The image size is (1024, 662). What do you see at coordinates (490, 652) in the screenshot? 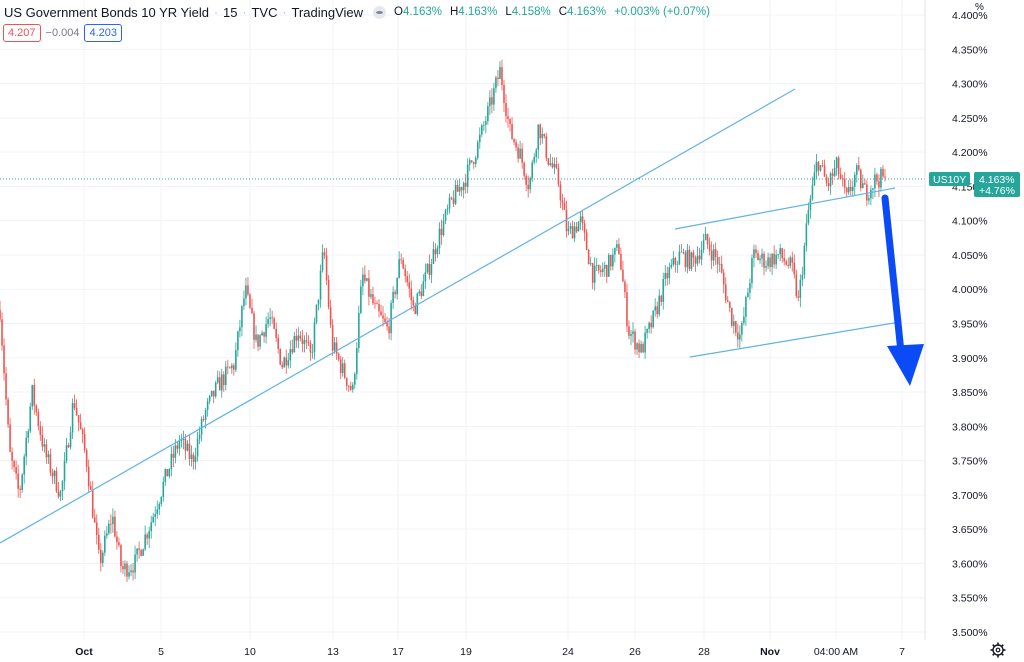
I see `time-axis: Oct 5 10 13 17 19 24 26 28 Nov 04:00 AM 7` at bounding box center [490, 652].